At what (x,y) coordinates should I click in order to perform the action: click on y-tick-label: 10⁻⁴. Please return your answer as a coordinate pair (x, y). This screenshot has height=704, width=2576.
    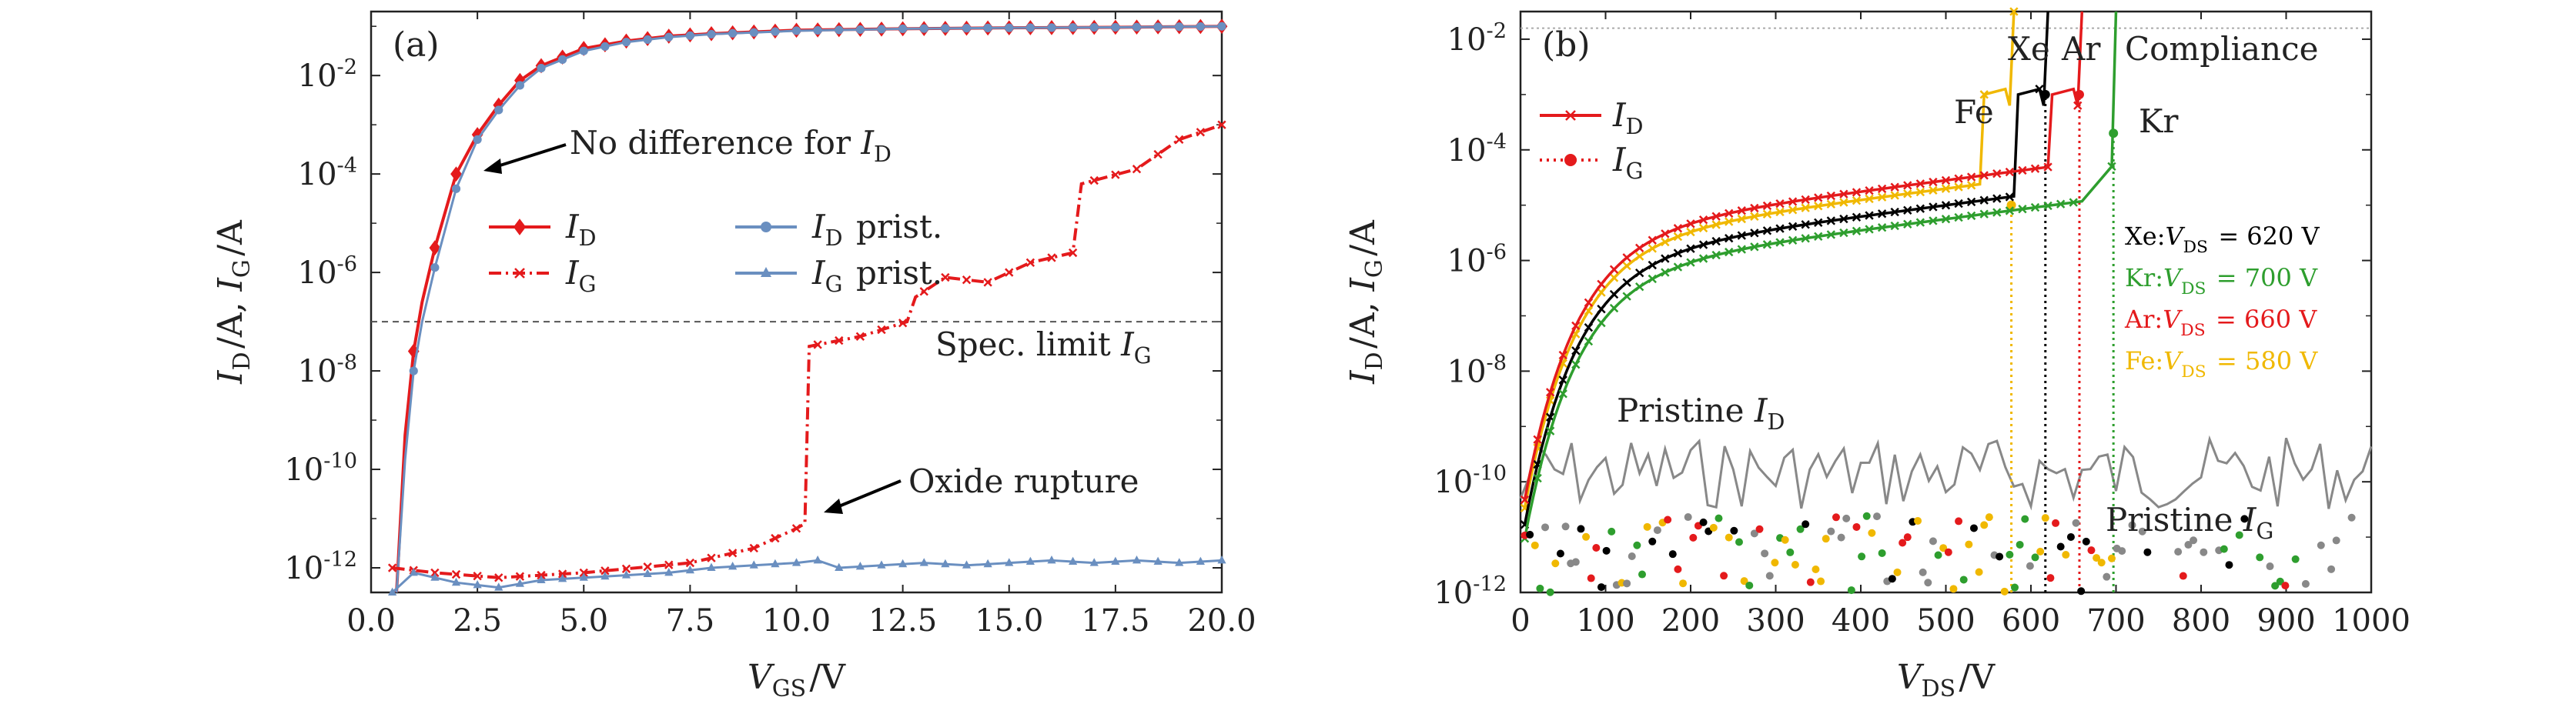
    Looking at the image, I should click on (329, 173).